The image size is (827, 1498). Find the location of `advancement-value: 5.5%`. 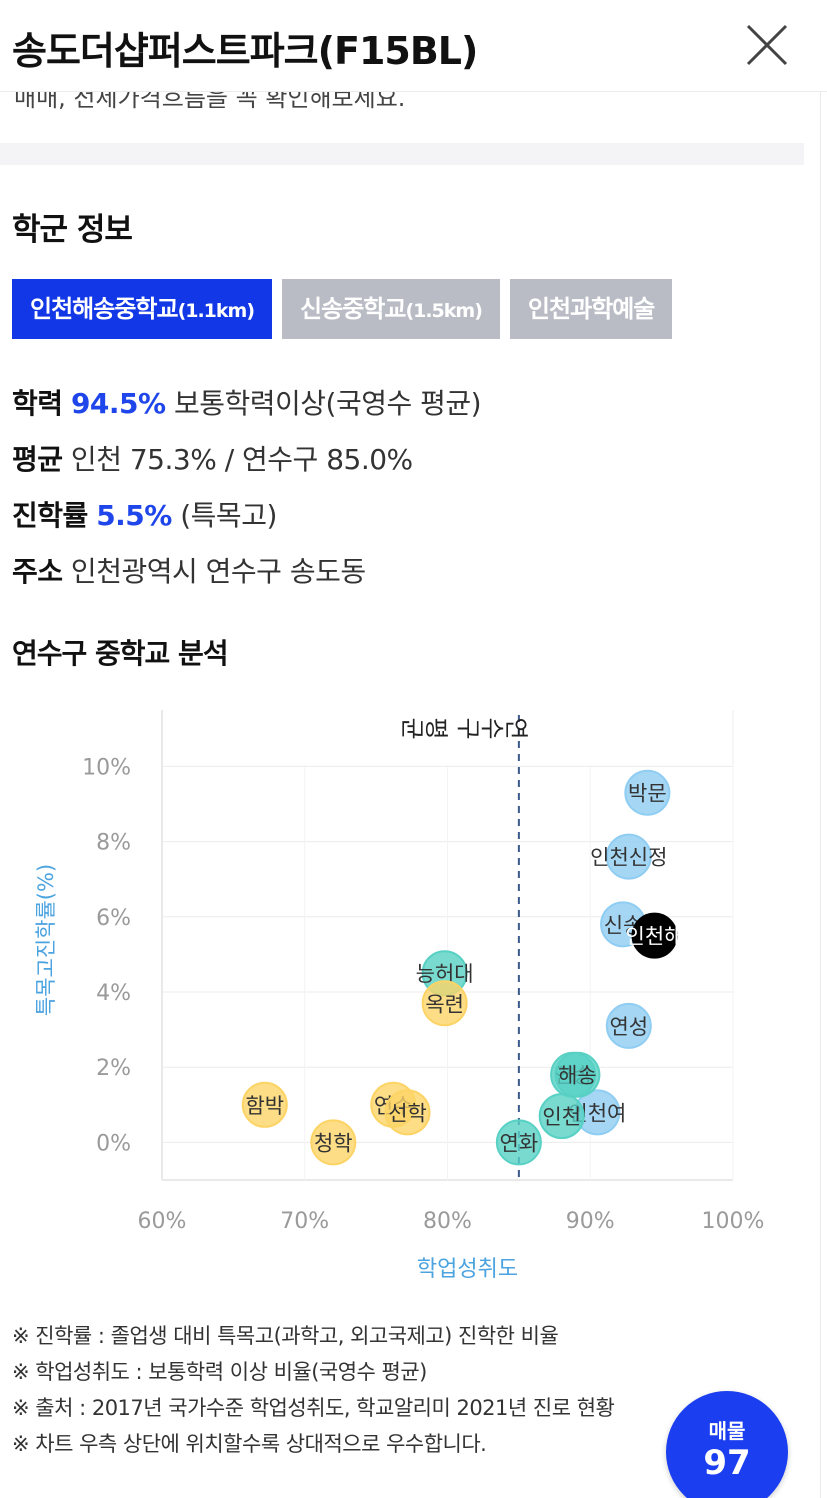

advancement-value: 5.5% is located at coordinates (134, 515).